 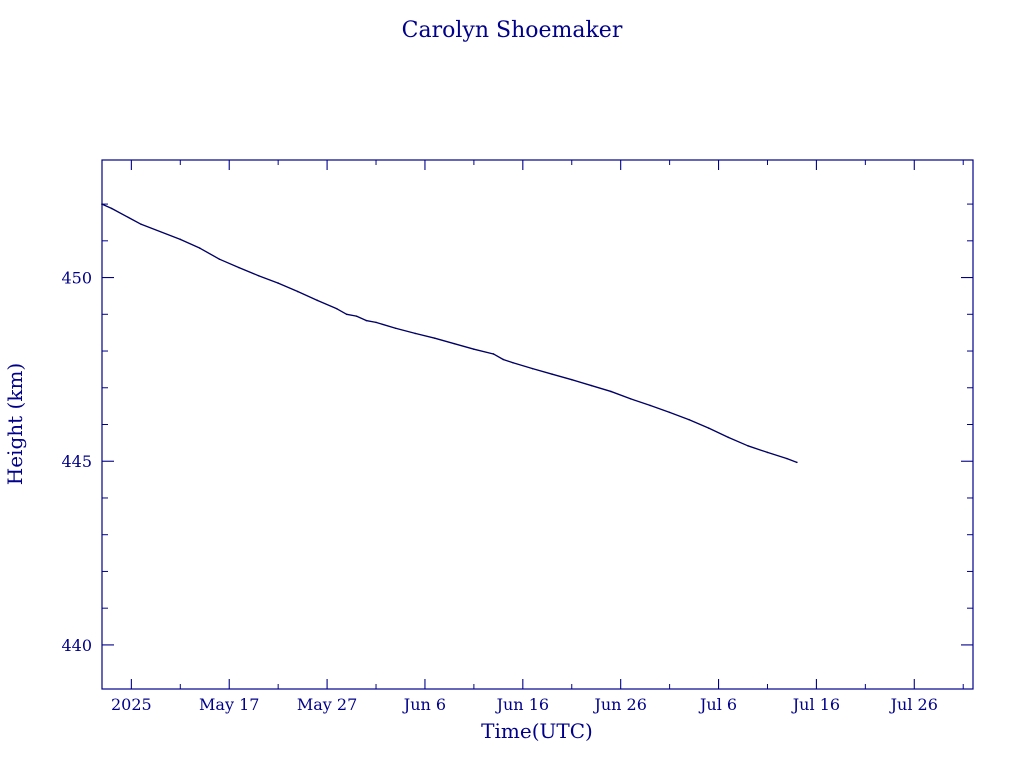 What do you see at coordinates (424, 704) in the screenshot?
I see `x-tick-label-3: Jun 6` at bounding box center [424, 704].